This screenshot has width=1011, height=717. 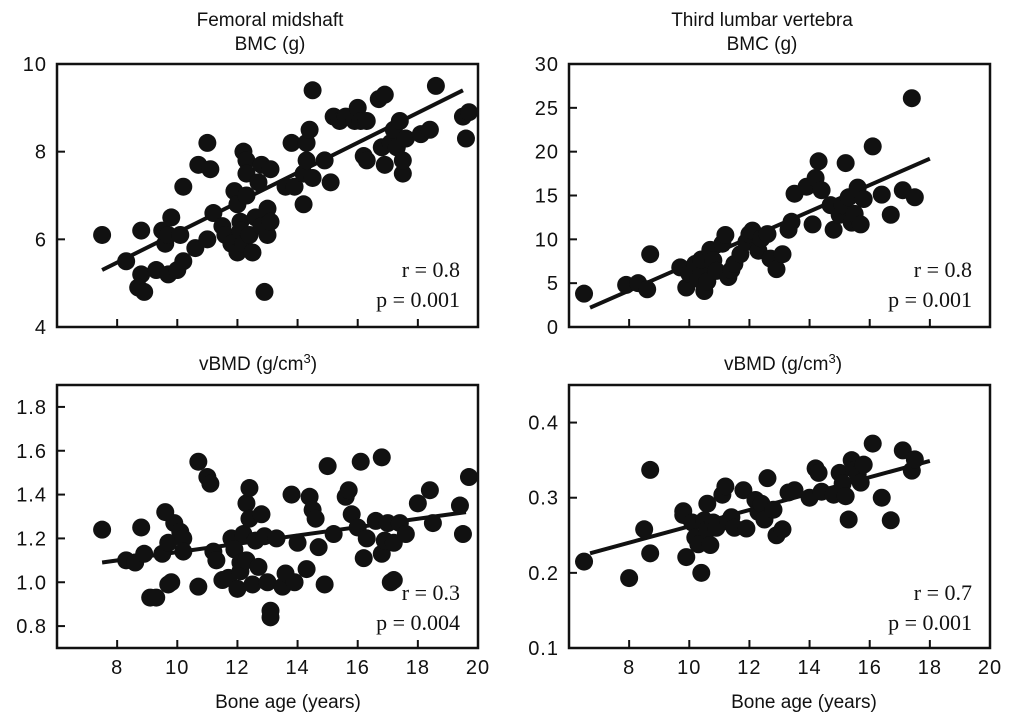 I want to click on y-tick-label: 0.3, so click(x=543, y=499).